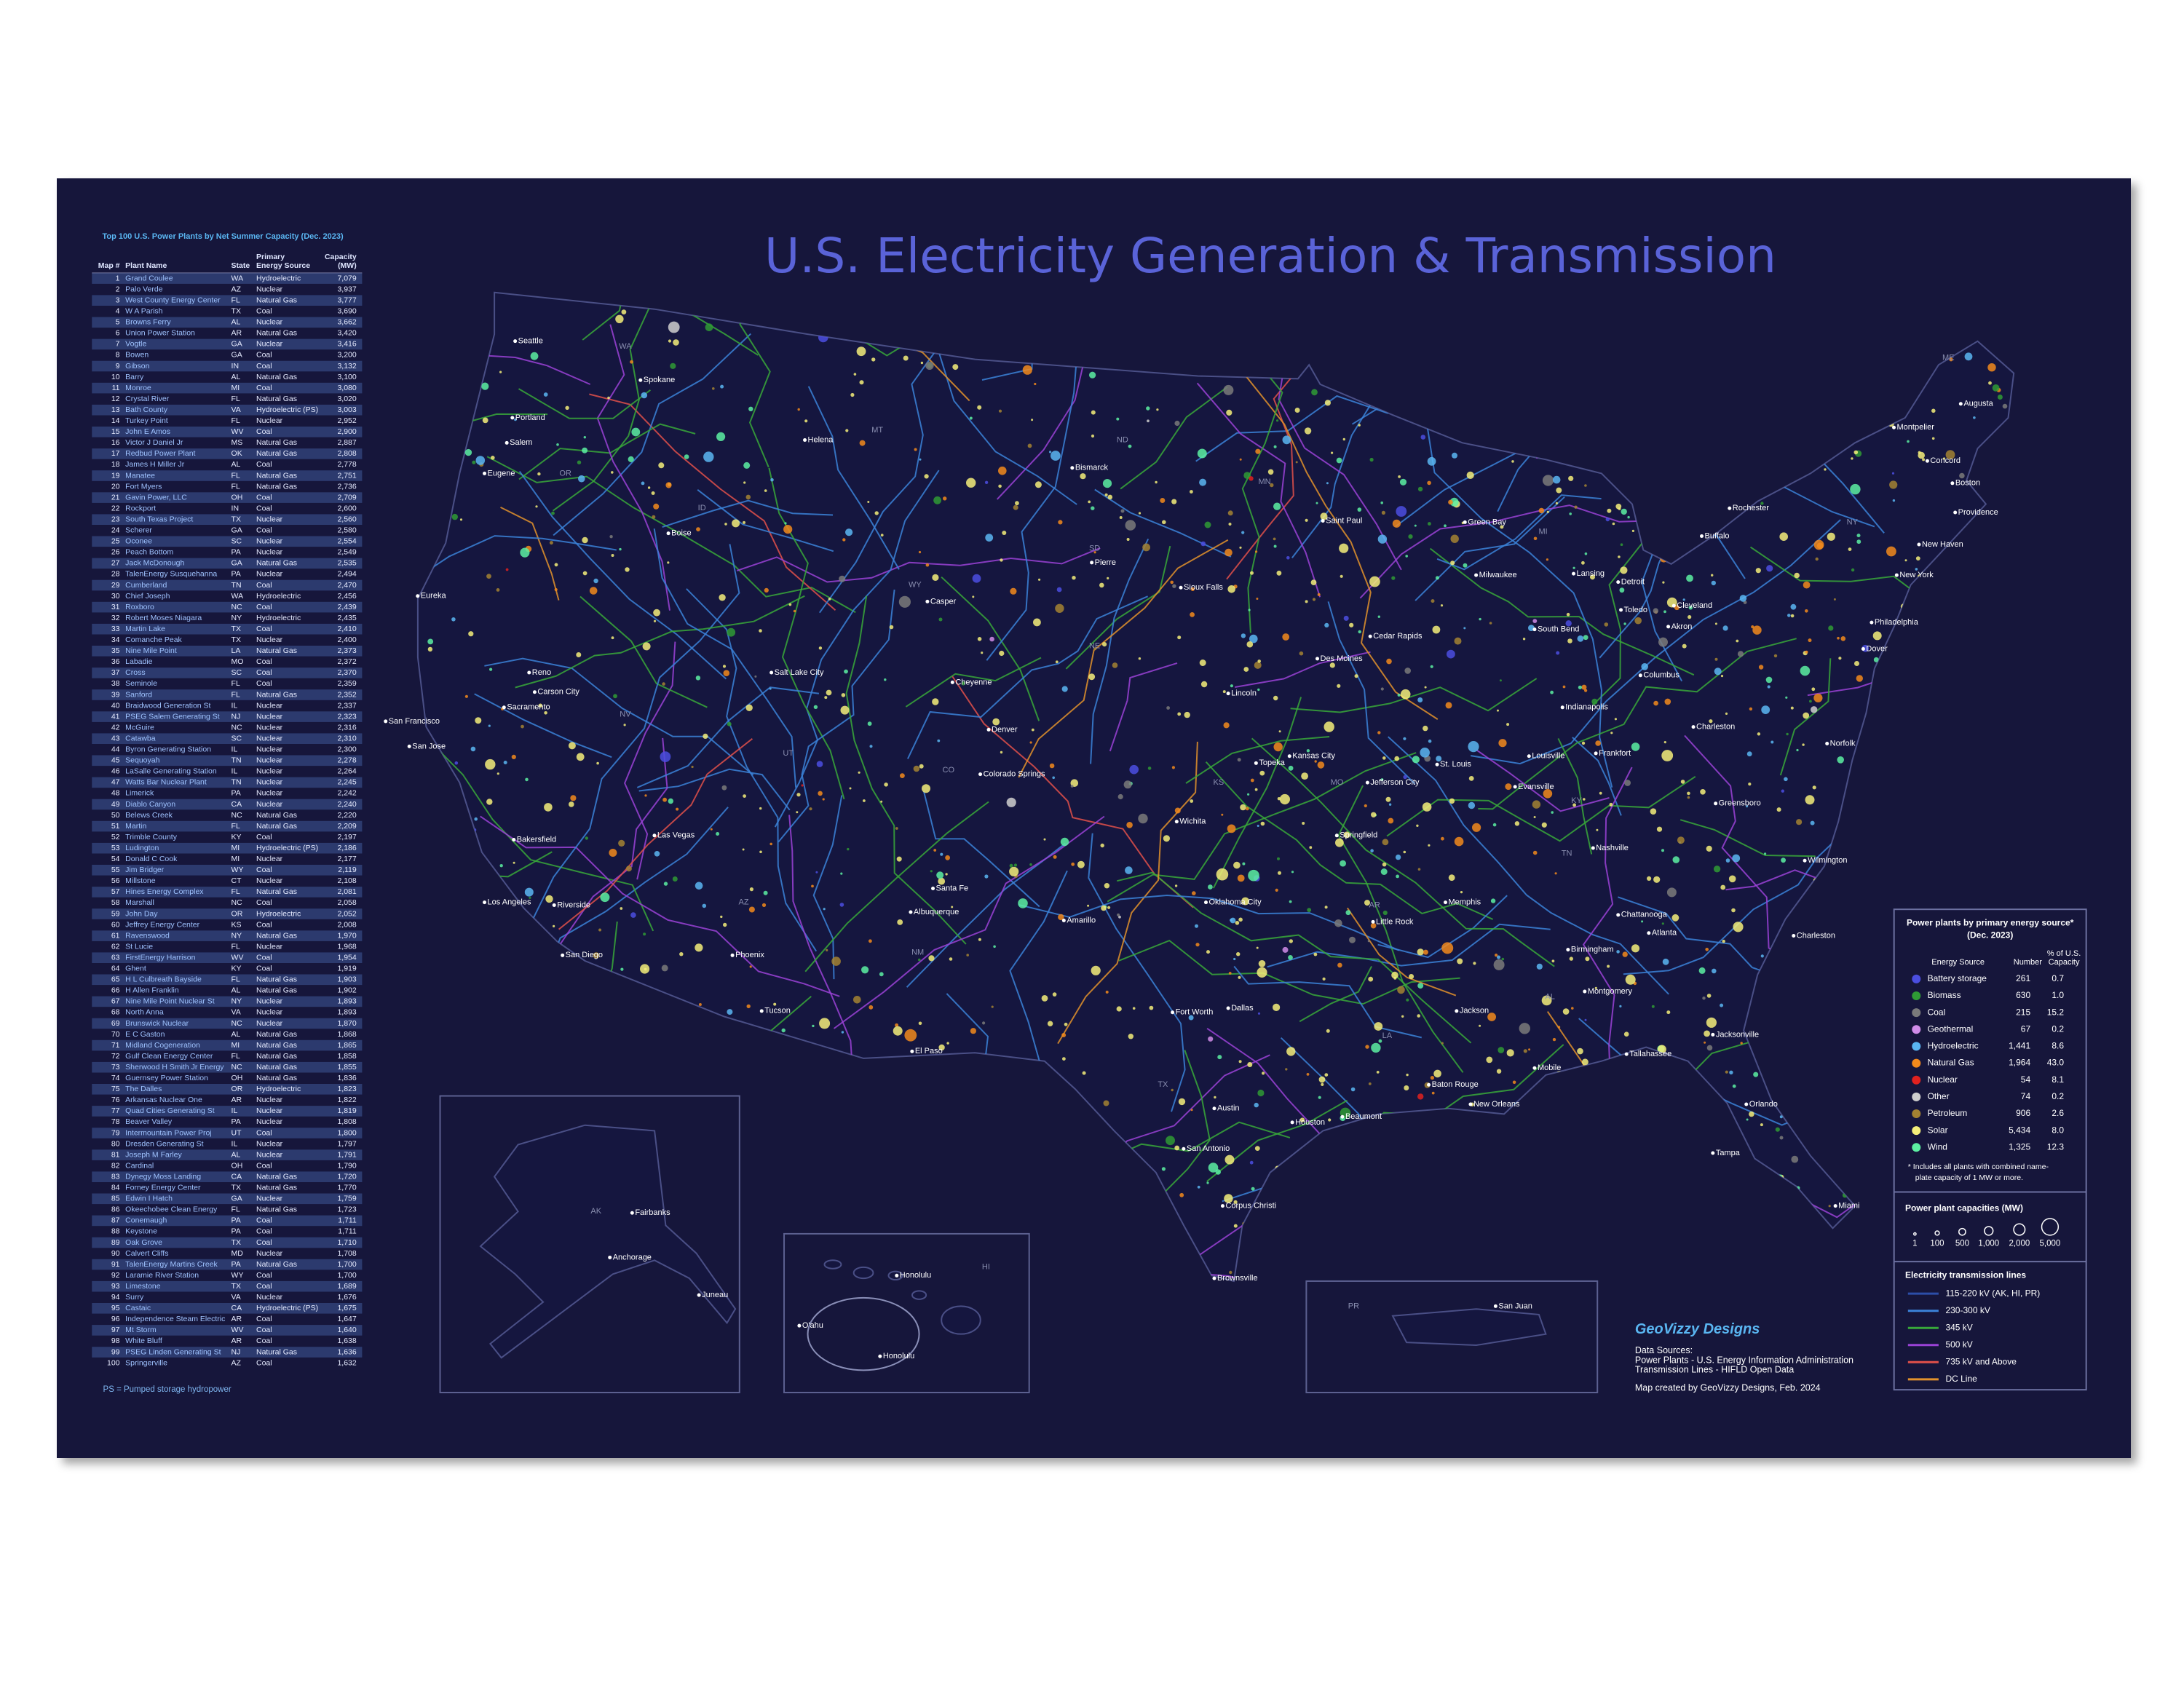 The image size is (2184, 1707). Describe the element at coordinates (115, 749) in the screenshot. I see `table-cell: 44` at that location.